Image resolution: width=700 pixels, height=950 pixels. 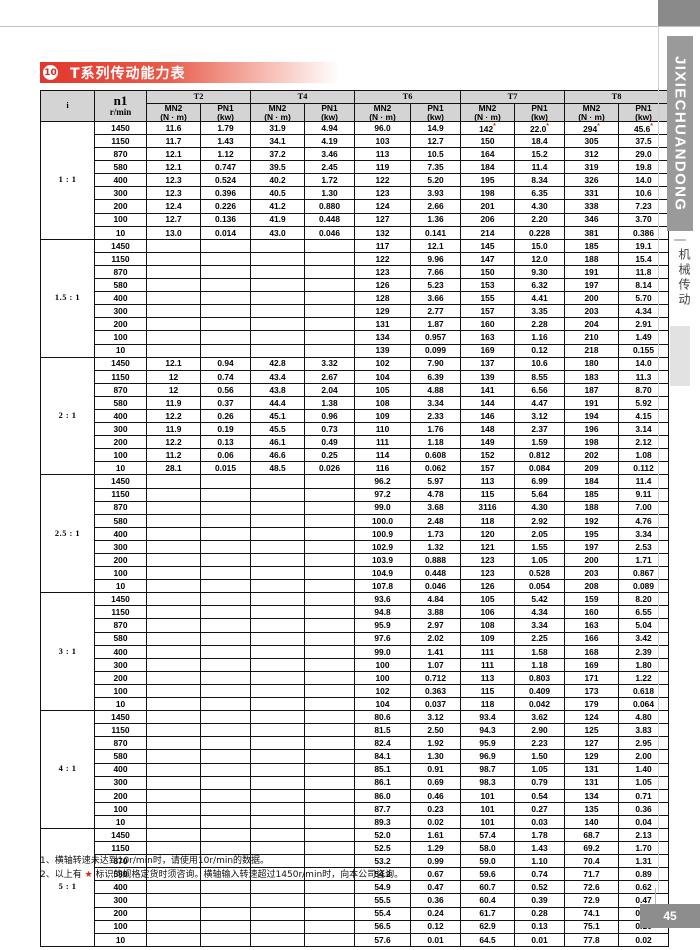 I want to click on table-row: 1150 81.5 2.50 94.3 2.90 125 3.83, so click(x=355, y=730).